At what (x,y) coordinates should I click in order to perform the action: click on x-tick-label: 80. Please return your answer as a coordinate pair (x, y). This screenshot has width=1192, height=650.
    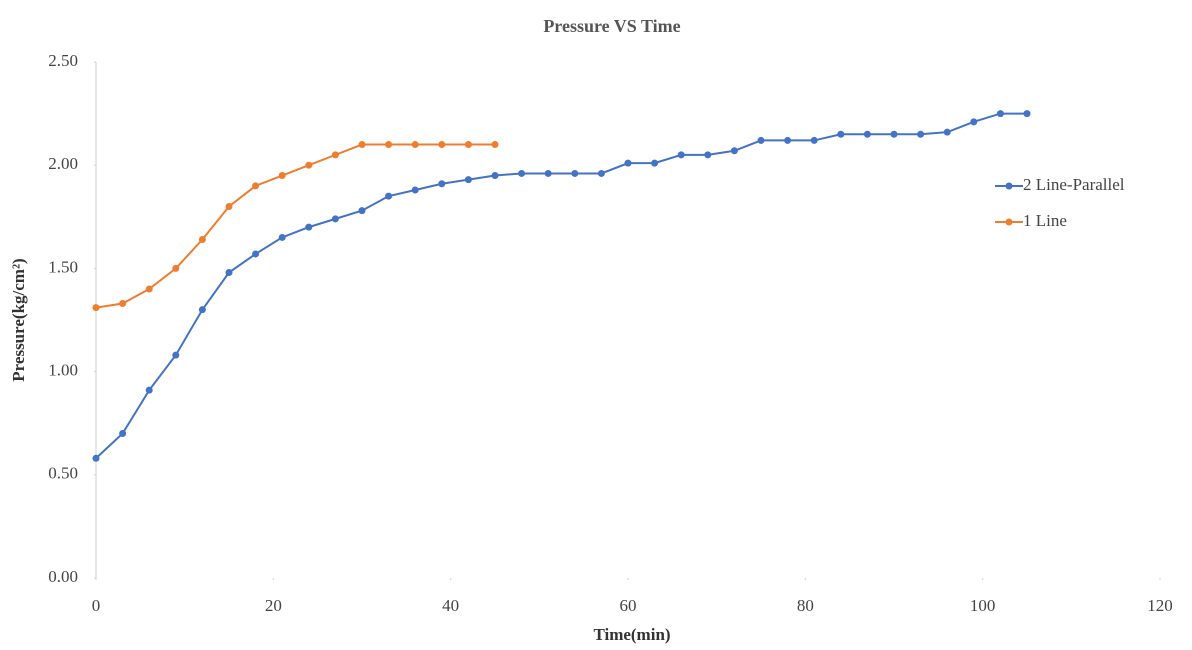
    Looking at the image, I should click on (805, 605).